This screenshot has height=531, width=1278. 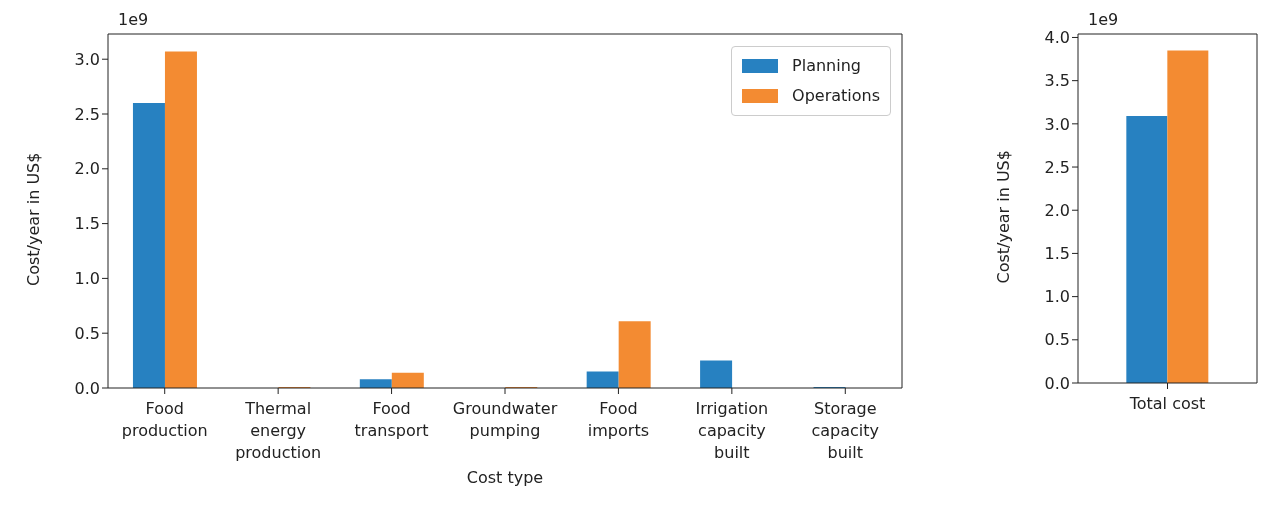 I want to click on y-tick-label: 4.0, so click(x=1057, y=38).